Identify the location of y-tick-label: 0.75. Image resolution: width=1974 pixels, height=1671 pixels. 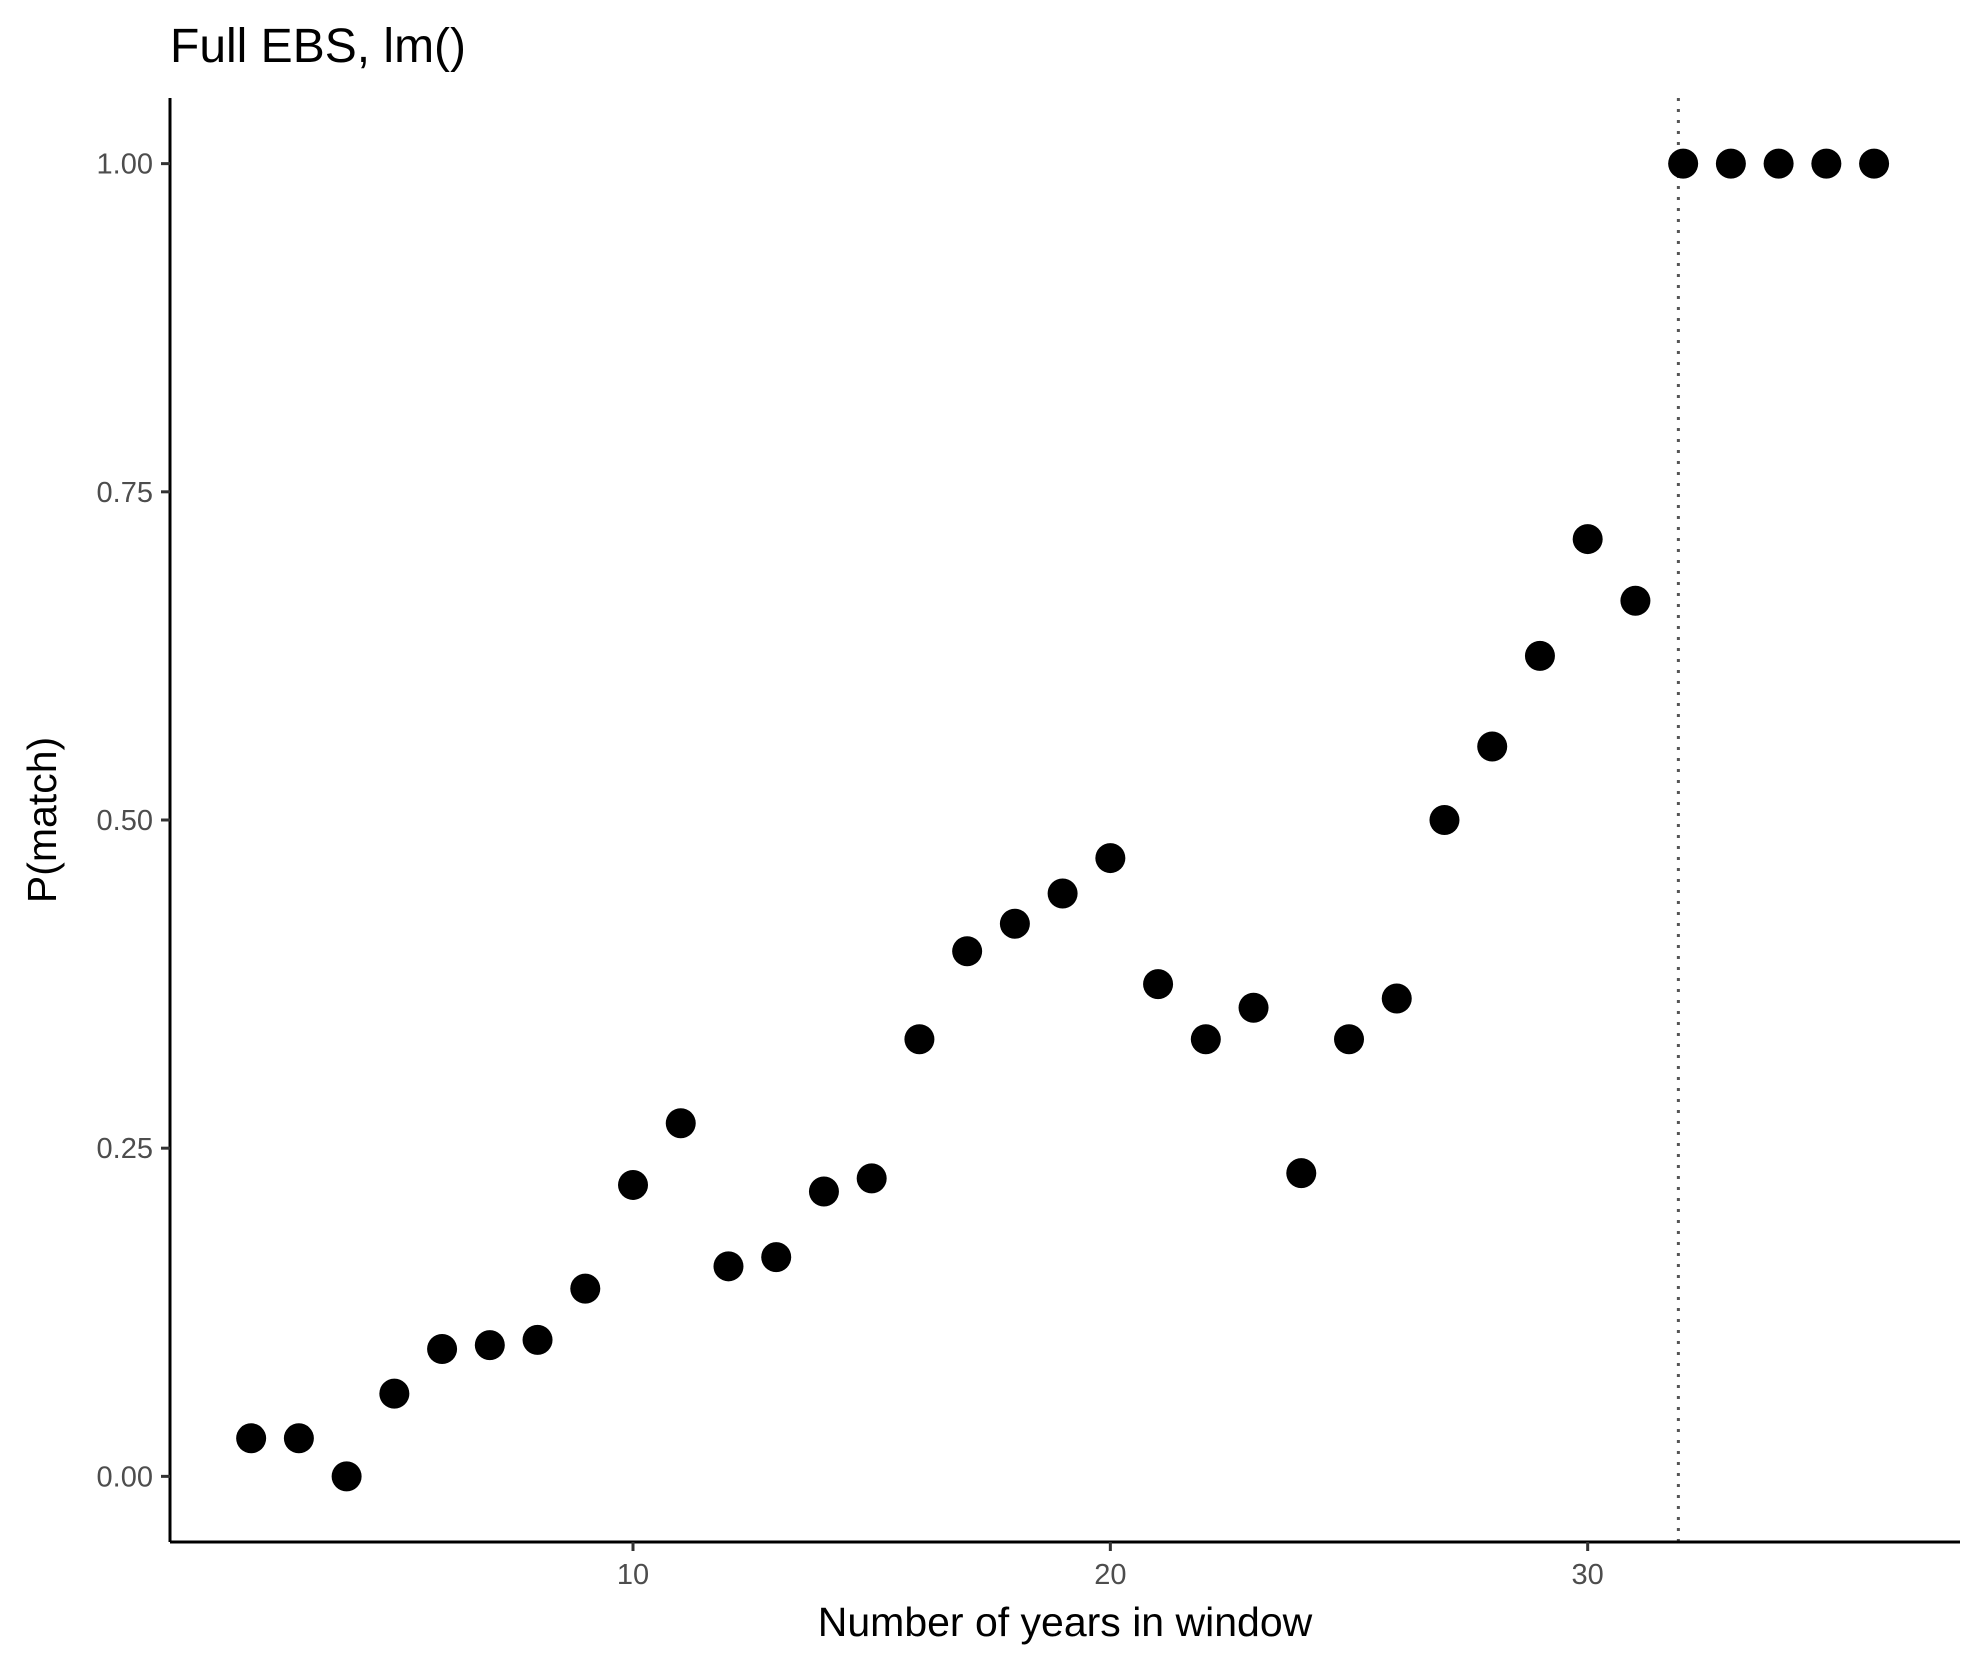
(125, 493).